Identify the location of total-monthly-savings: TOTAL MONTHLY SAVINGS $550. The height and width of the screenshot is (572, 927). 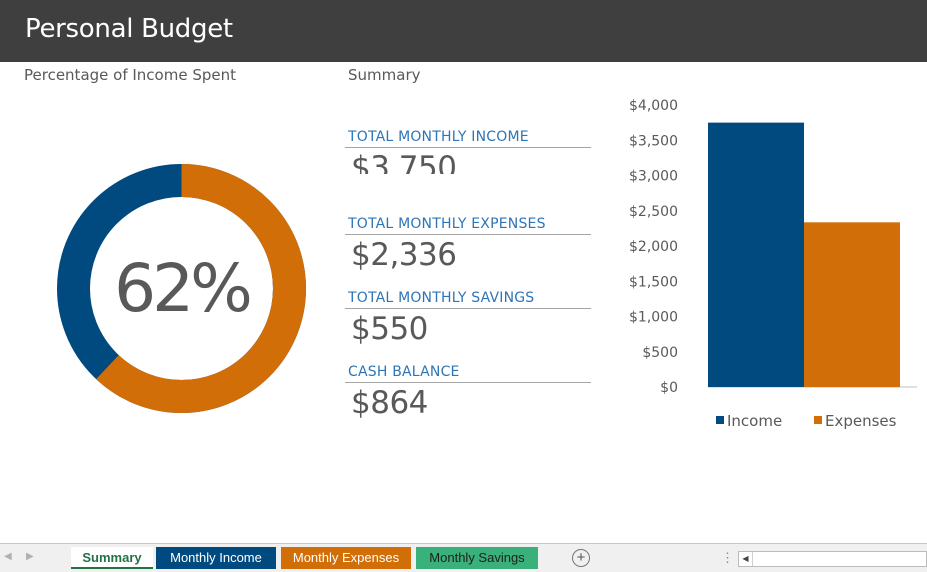
(468, 318).